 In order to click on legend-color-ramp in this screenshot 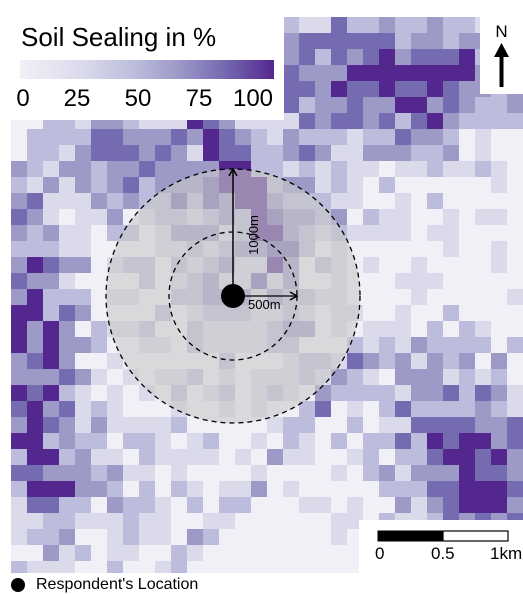, I will do `click(147, 69)`.